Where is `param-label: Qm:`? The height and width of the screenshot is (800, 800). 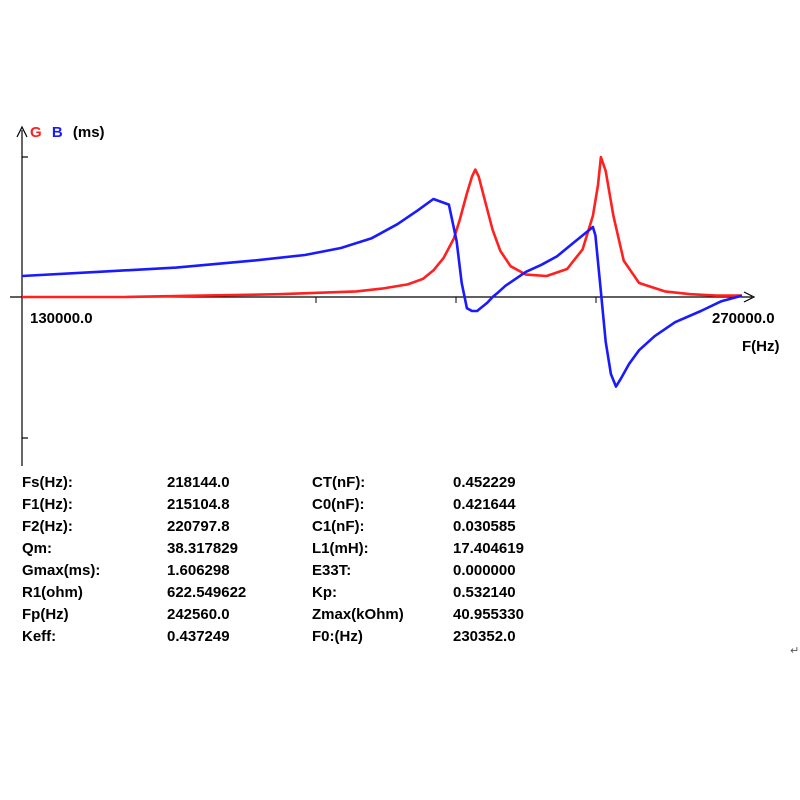 param-label: Qm: is located at coordinates (37, 548).